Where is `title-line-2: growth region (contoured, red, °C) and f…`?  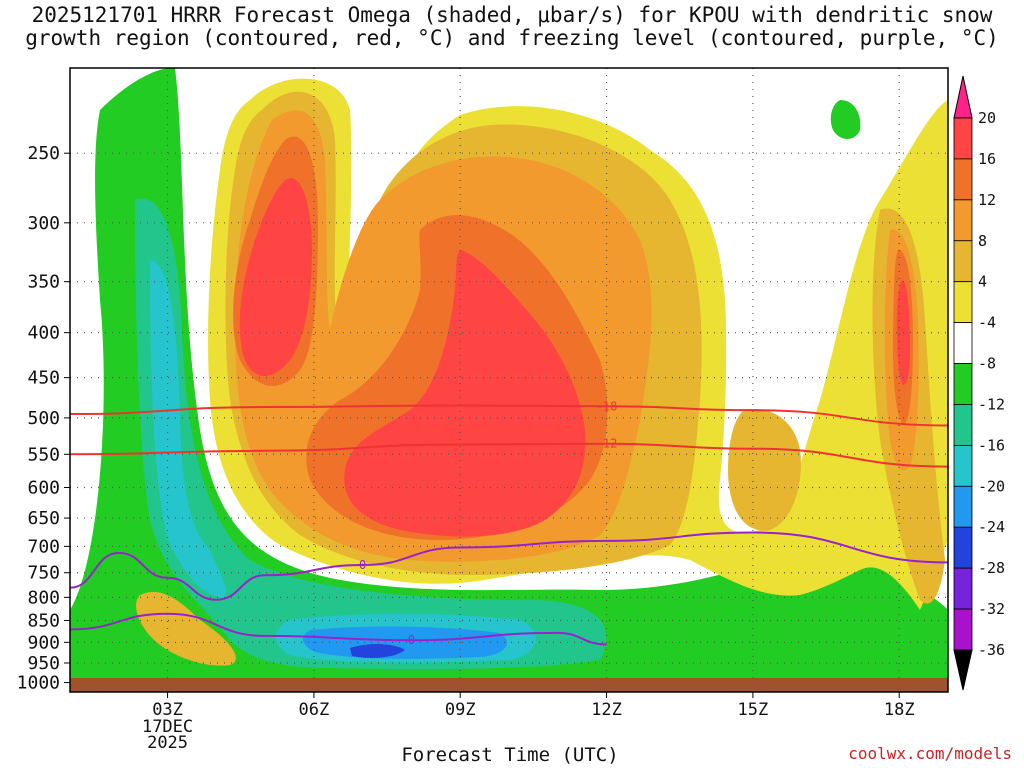
title-line-2: growth region (contoured, red, °C) and f… is located at coordinates (512, 38).